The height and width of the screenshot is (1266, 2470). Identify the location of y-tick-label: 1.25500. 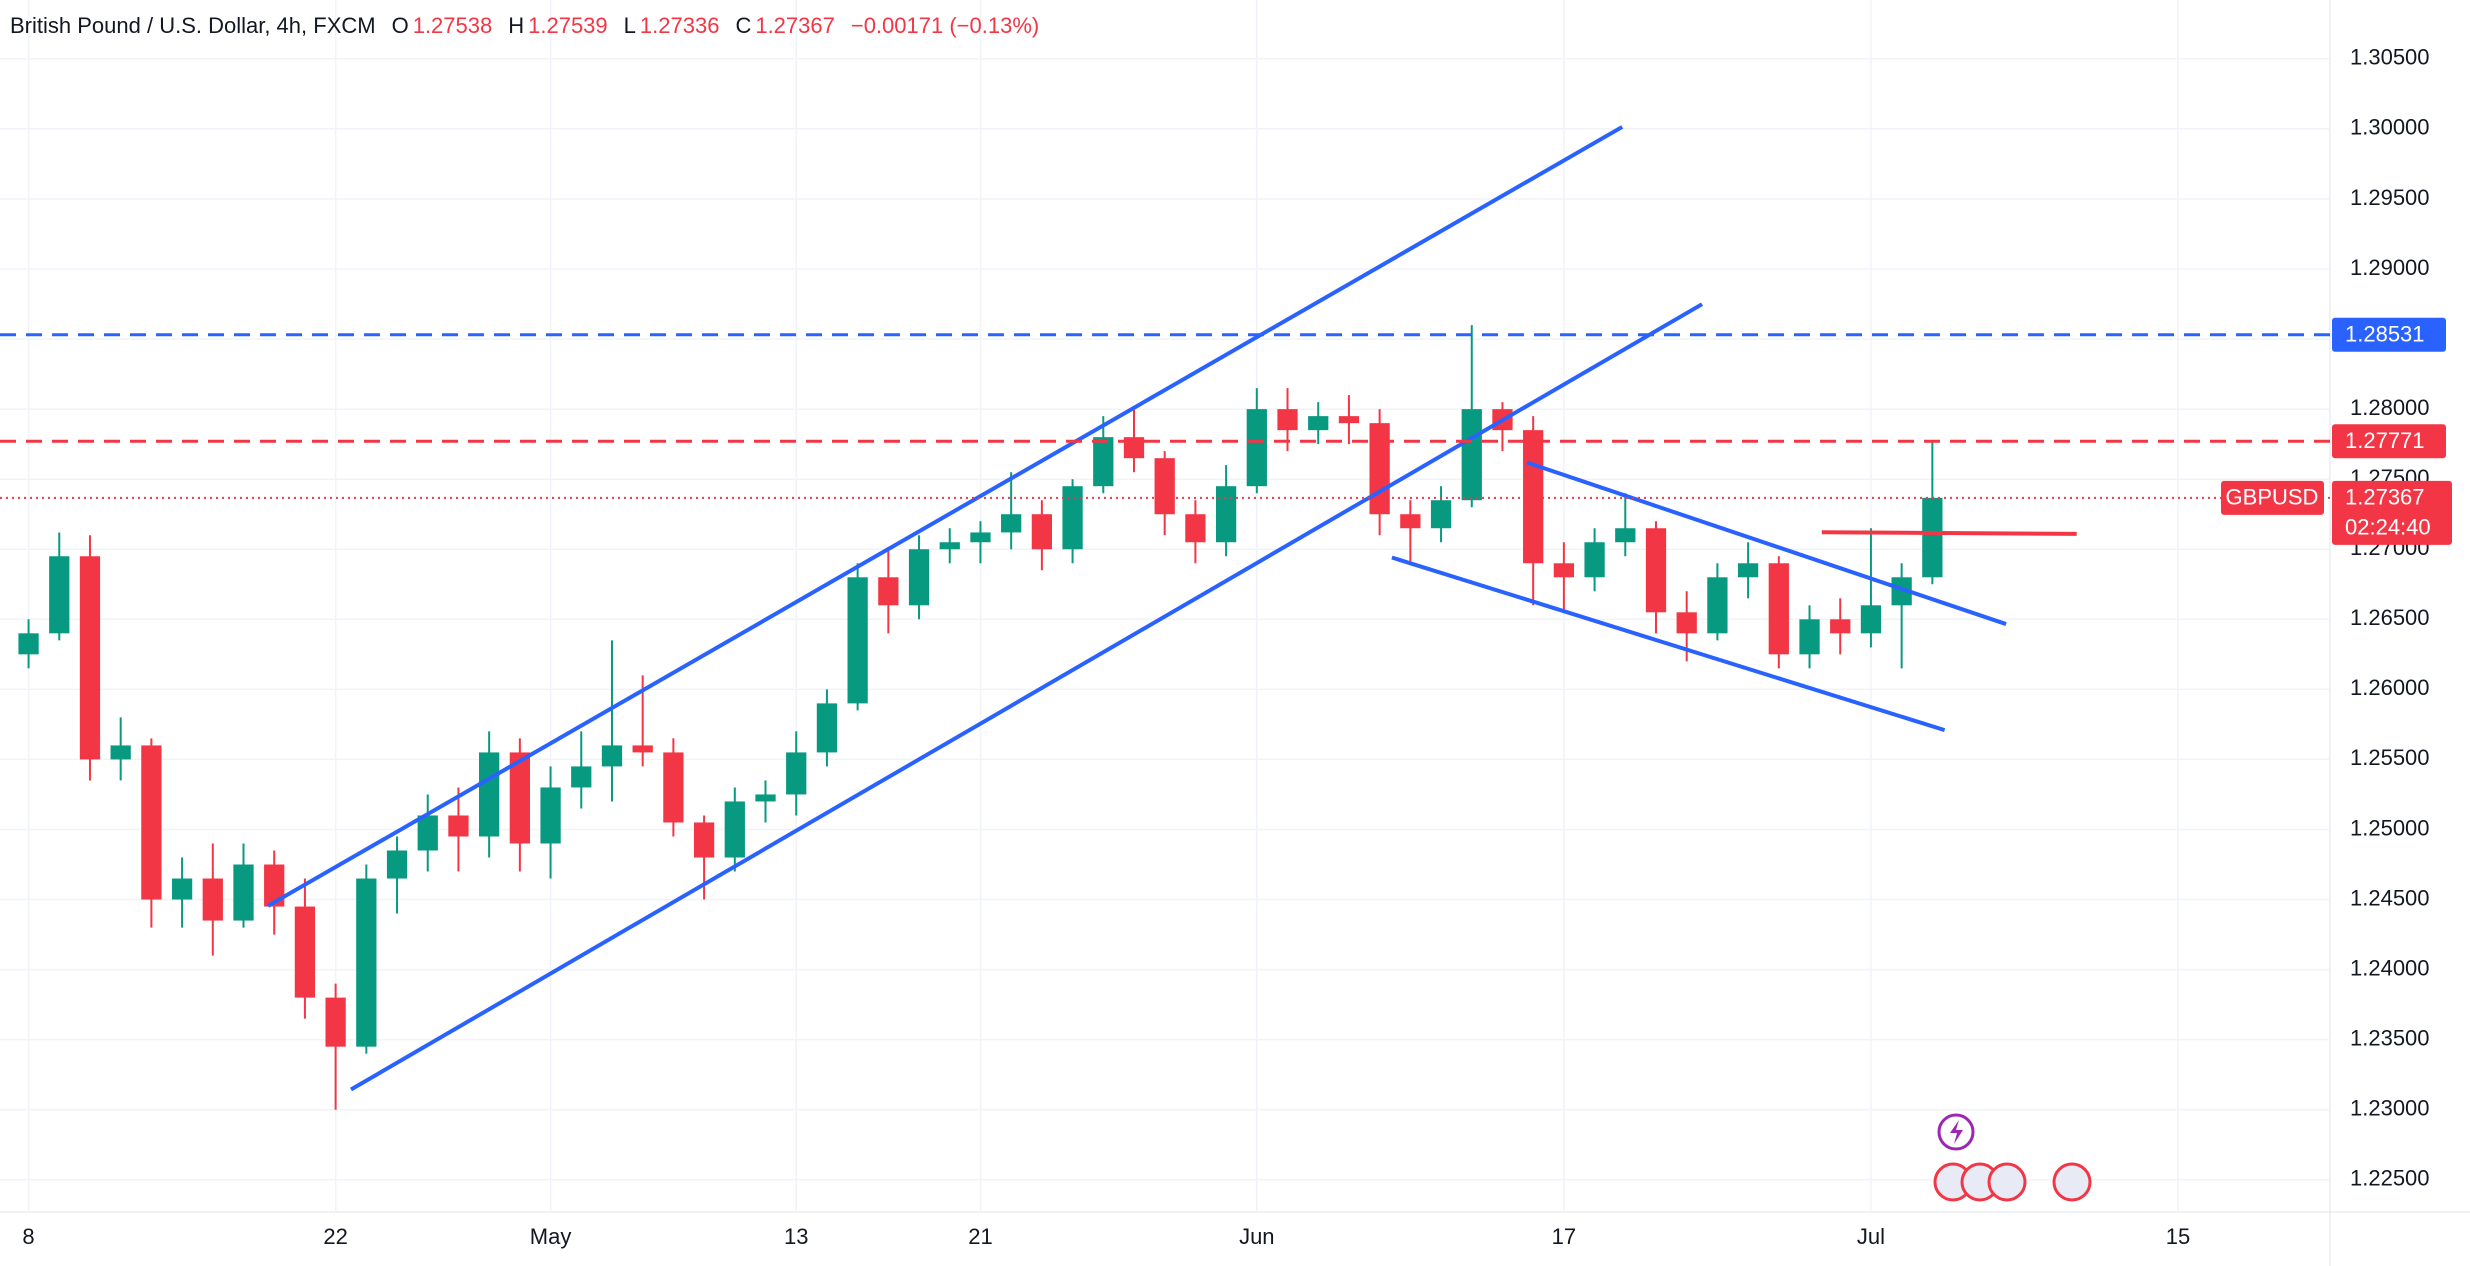
(2390, 757).